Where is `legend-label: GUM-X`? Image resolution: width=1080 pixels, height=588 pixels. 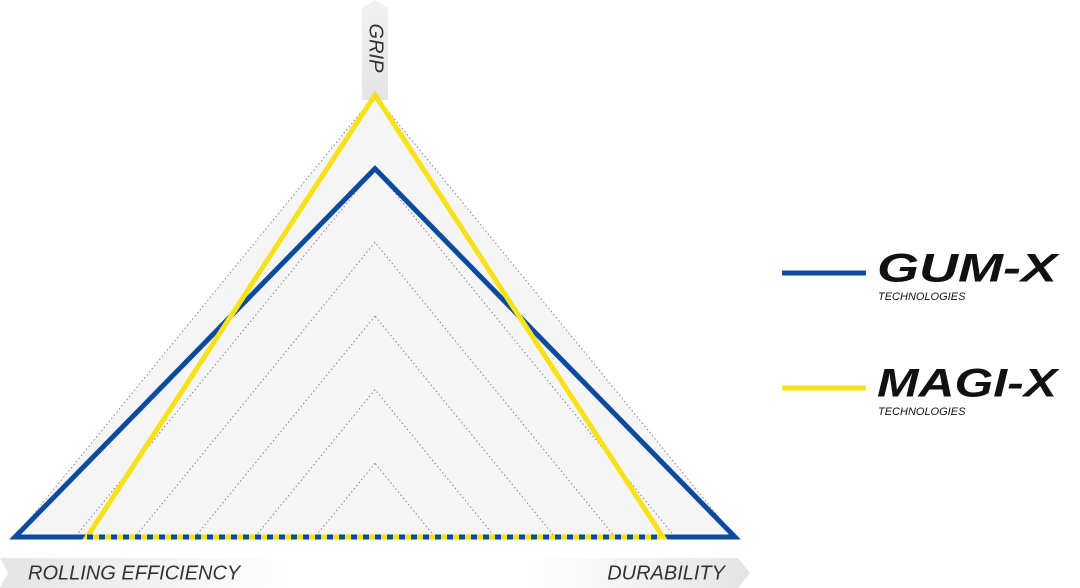 legend-label: GUM-X is located at coordinates (968, 269).